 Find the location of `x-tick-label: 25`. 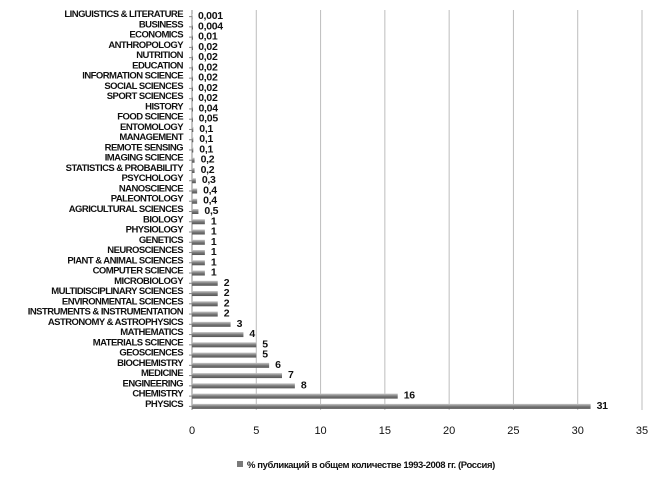

x-tick-label: 25 is located at coordinates (513, 431).